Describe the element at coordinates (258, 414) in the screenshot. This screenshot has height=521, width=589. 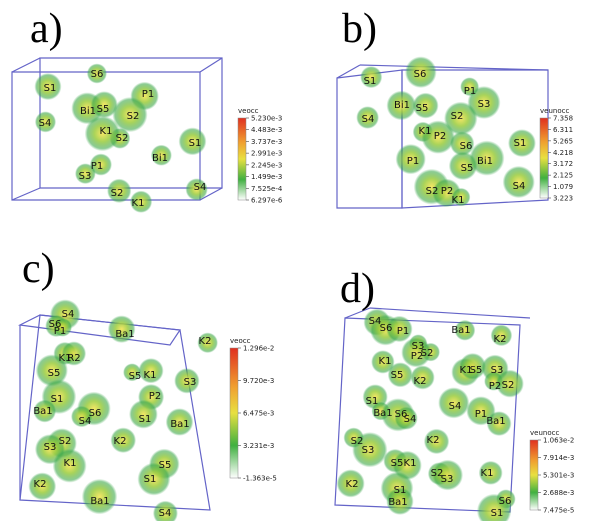
I see `colorbar-tick-label: 6.475e-3` at that location.